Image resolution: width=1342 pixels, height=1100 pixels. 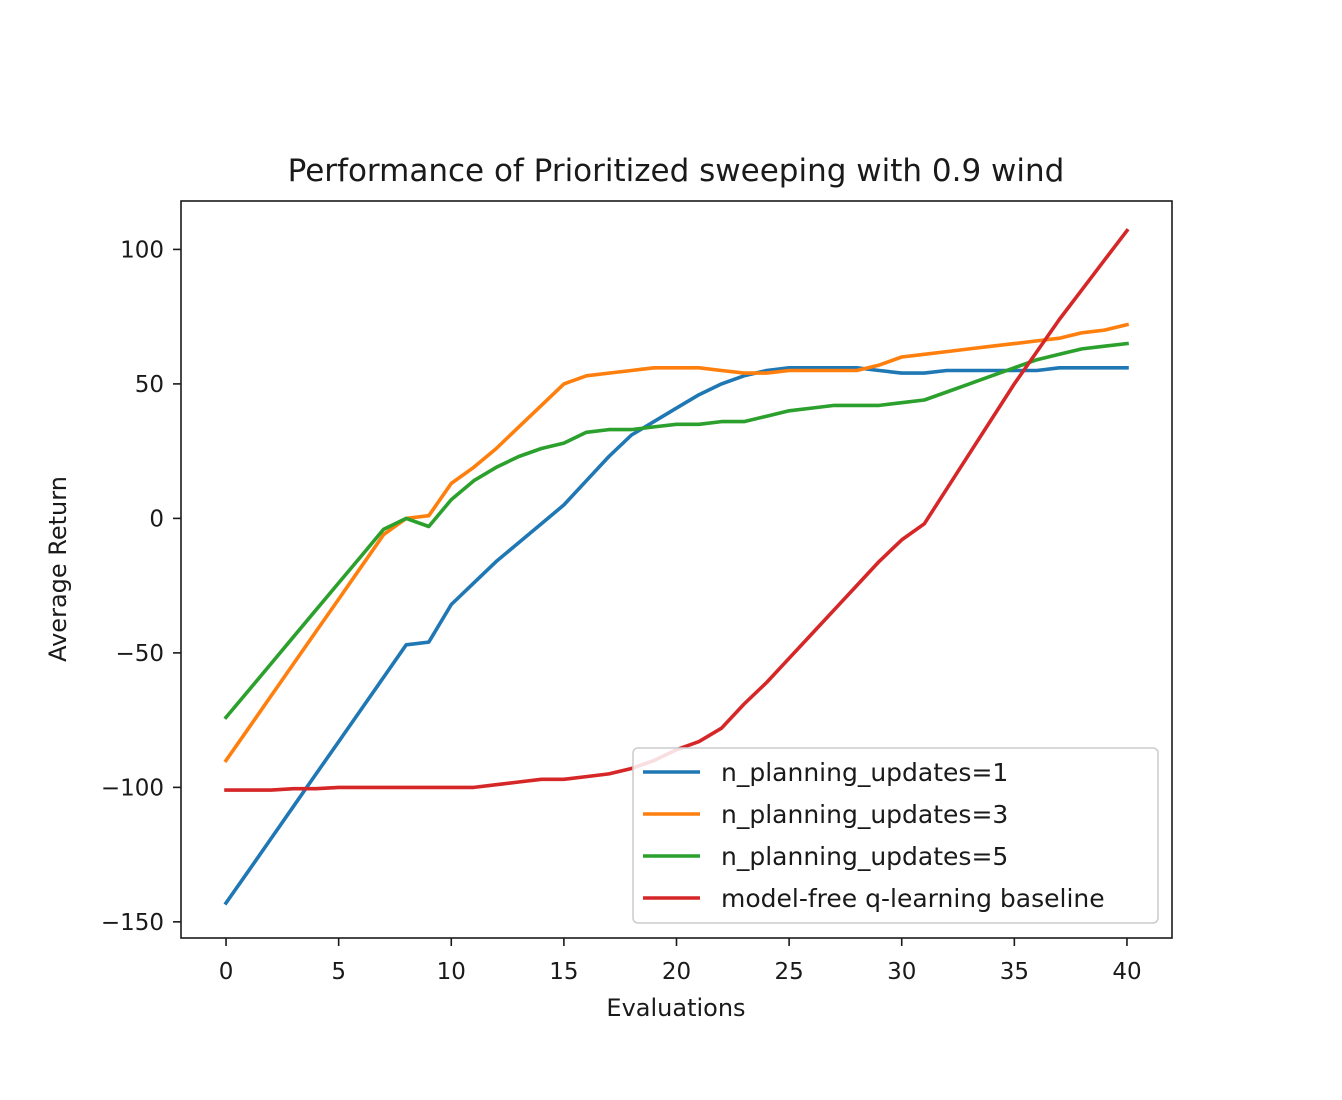 What do you see at coordinates (132, 788) in the screenshot?
I see `y-tick-label: −100` at bounding box center [132, 788].